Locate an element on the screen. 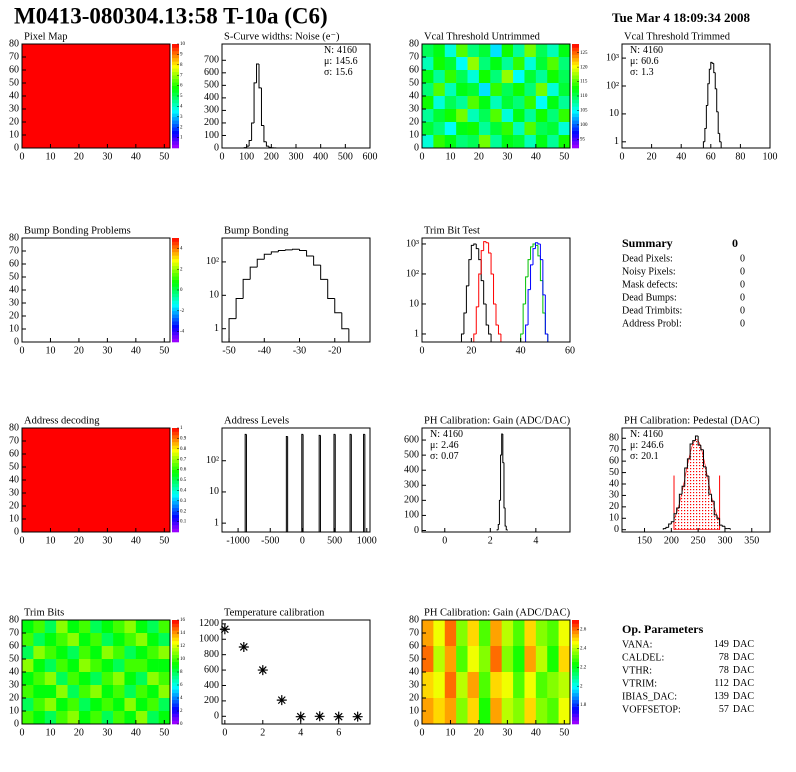 The height and width of the screenshot is (772, 796). y-tick-label: 60 is located at coordinates (414, 69).